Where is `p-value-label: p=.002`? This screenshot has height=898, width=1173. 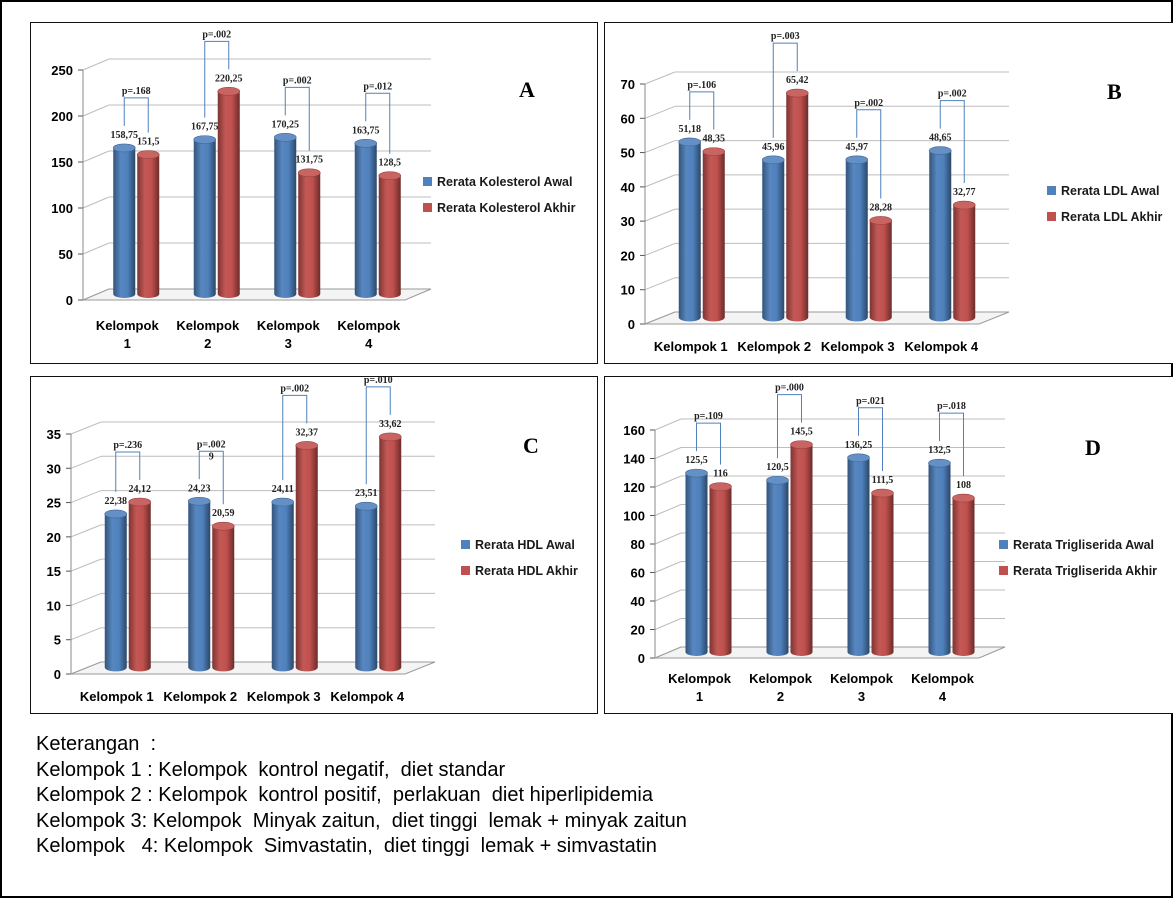
p-value-label: p=.002 is located at coordinates (294, 388).